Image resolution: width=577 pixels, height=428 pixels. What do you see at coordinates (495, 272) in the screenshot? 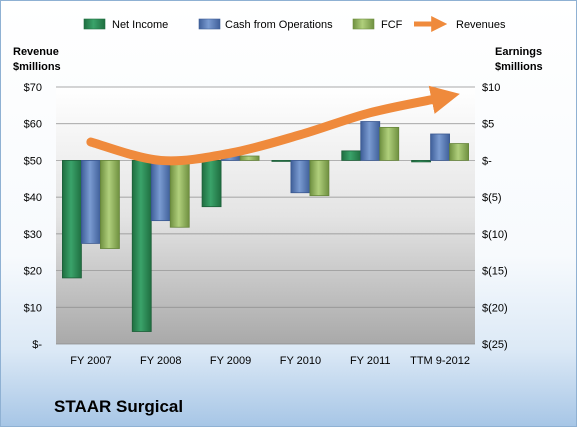
I see `right-tick-label: $(15)` at bounding box center [495, 272].